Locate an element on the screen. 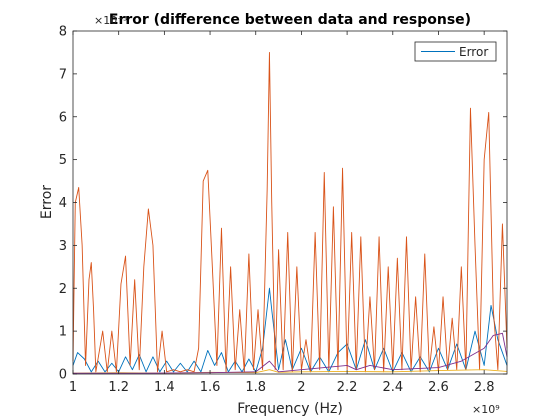 This screenshot has height=420, width=560. x-tick-label: 2.4 is located at coordinates (392, 387).